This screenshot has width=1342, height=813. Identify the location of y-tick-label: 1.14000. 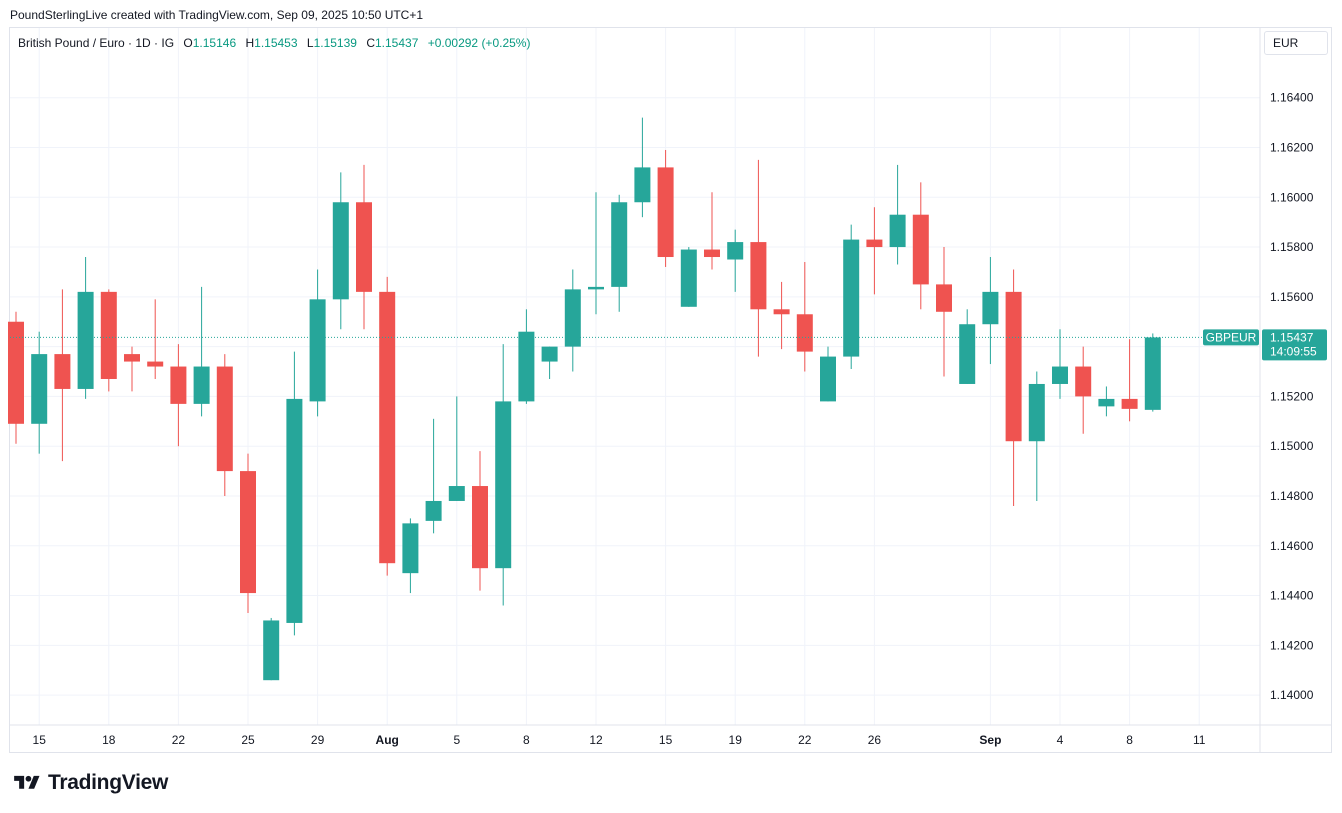
(1292, 695).